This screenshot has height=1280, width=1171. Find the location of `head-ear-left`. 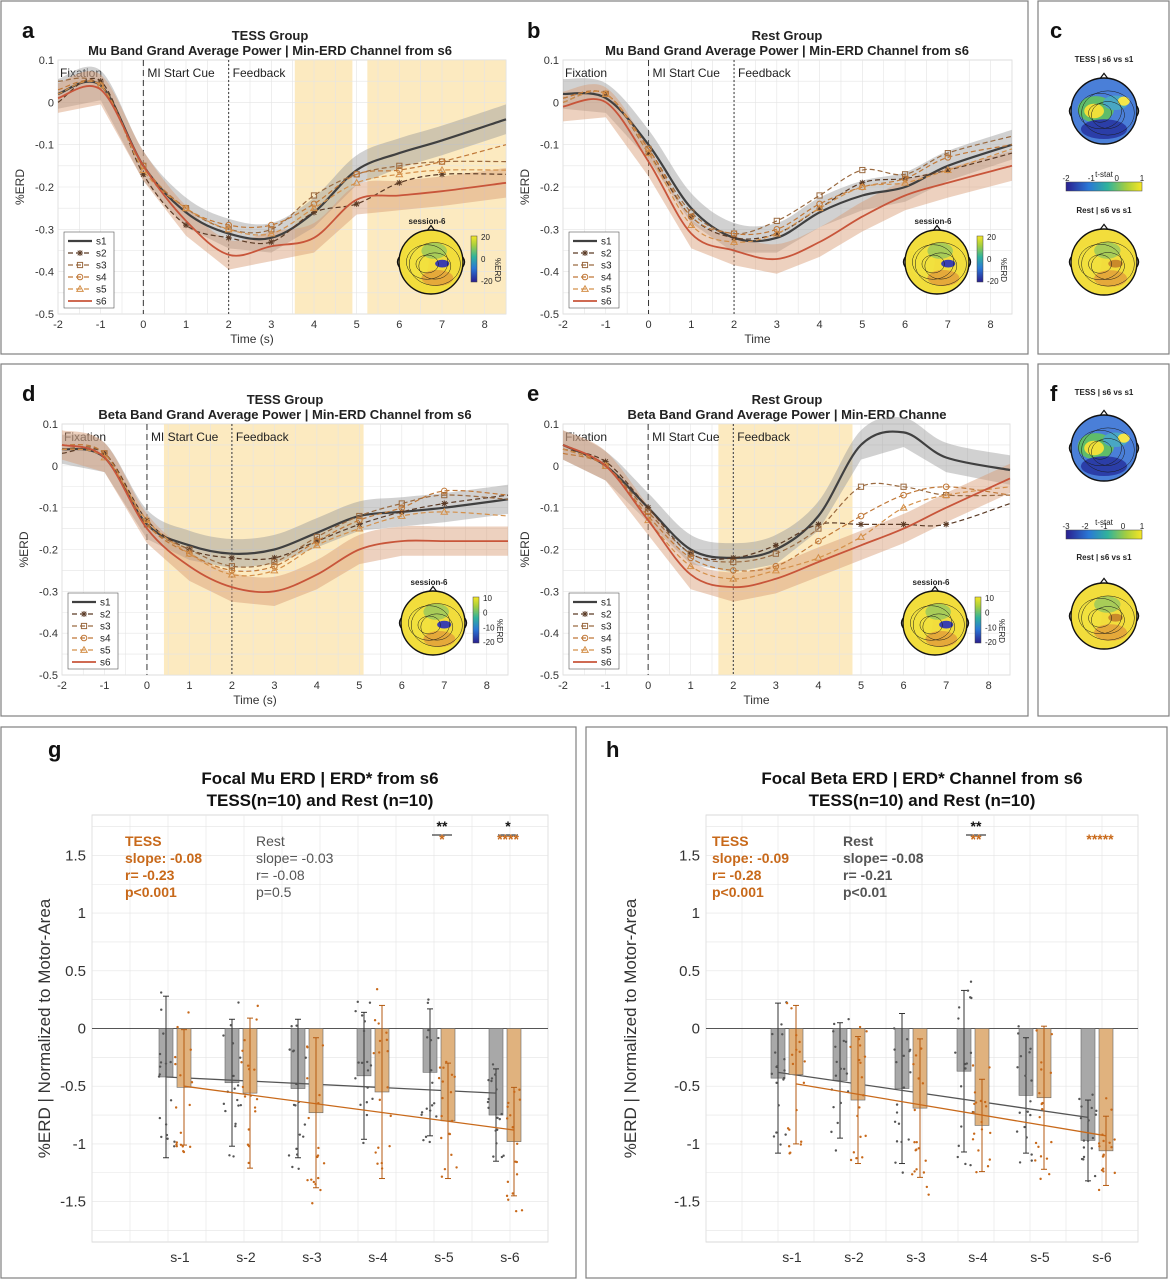

head-ear-left is located at coordinates (904, 262).